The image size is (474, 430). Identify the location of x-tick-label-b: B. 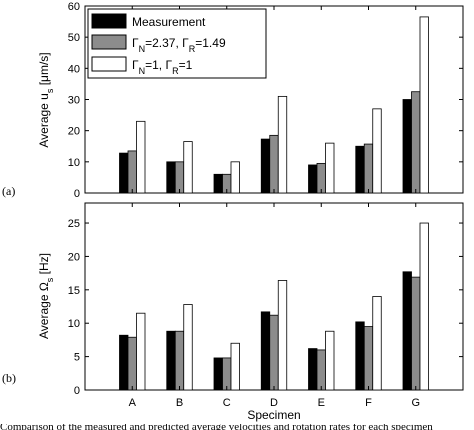
(179, 403).